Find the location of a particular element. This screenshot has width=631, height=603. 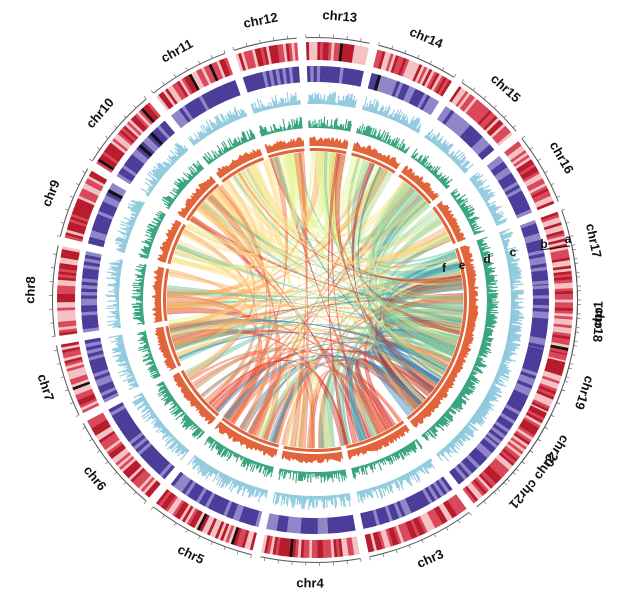

chromosome-label: chr6 is located at coordinates (95, 478).